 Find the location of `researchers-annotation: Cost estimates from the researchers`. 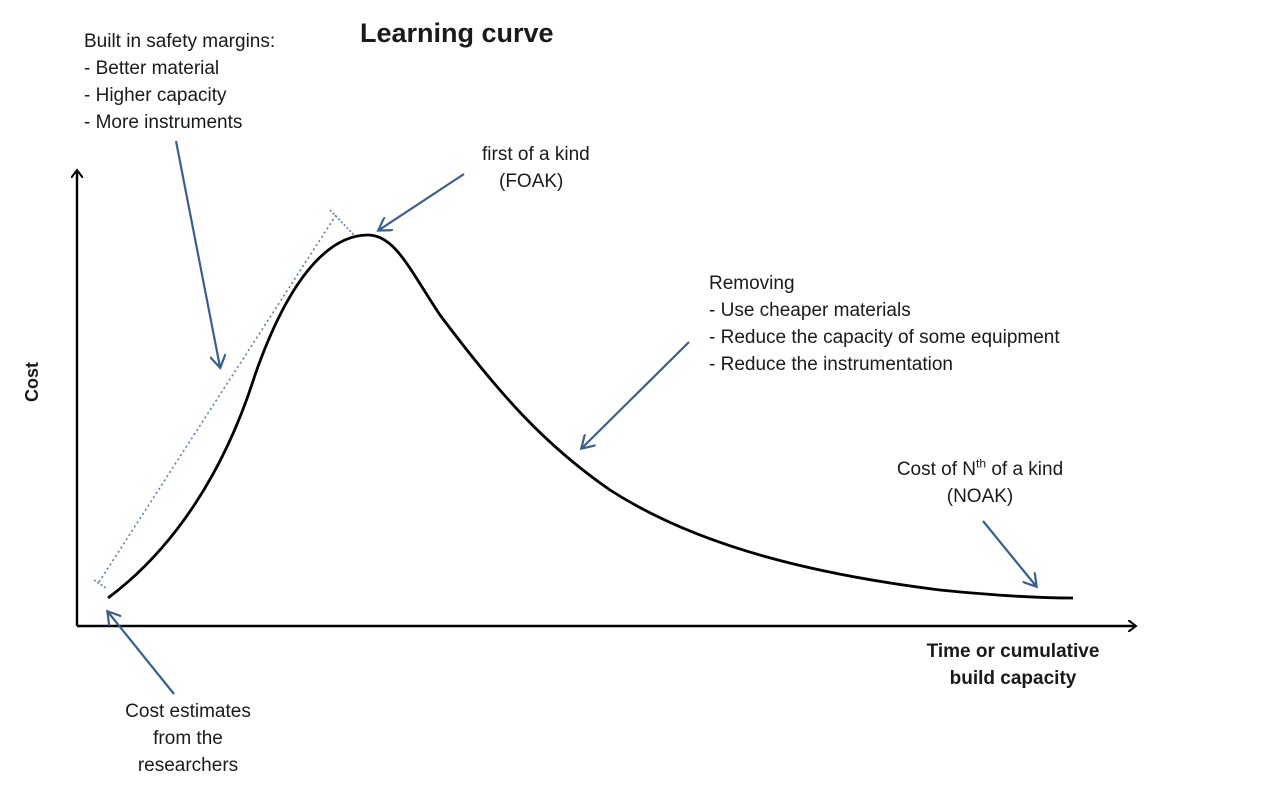

researchers-annotation: Cost estimates from the researchers is located at coordinates (188, 738).